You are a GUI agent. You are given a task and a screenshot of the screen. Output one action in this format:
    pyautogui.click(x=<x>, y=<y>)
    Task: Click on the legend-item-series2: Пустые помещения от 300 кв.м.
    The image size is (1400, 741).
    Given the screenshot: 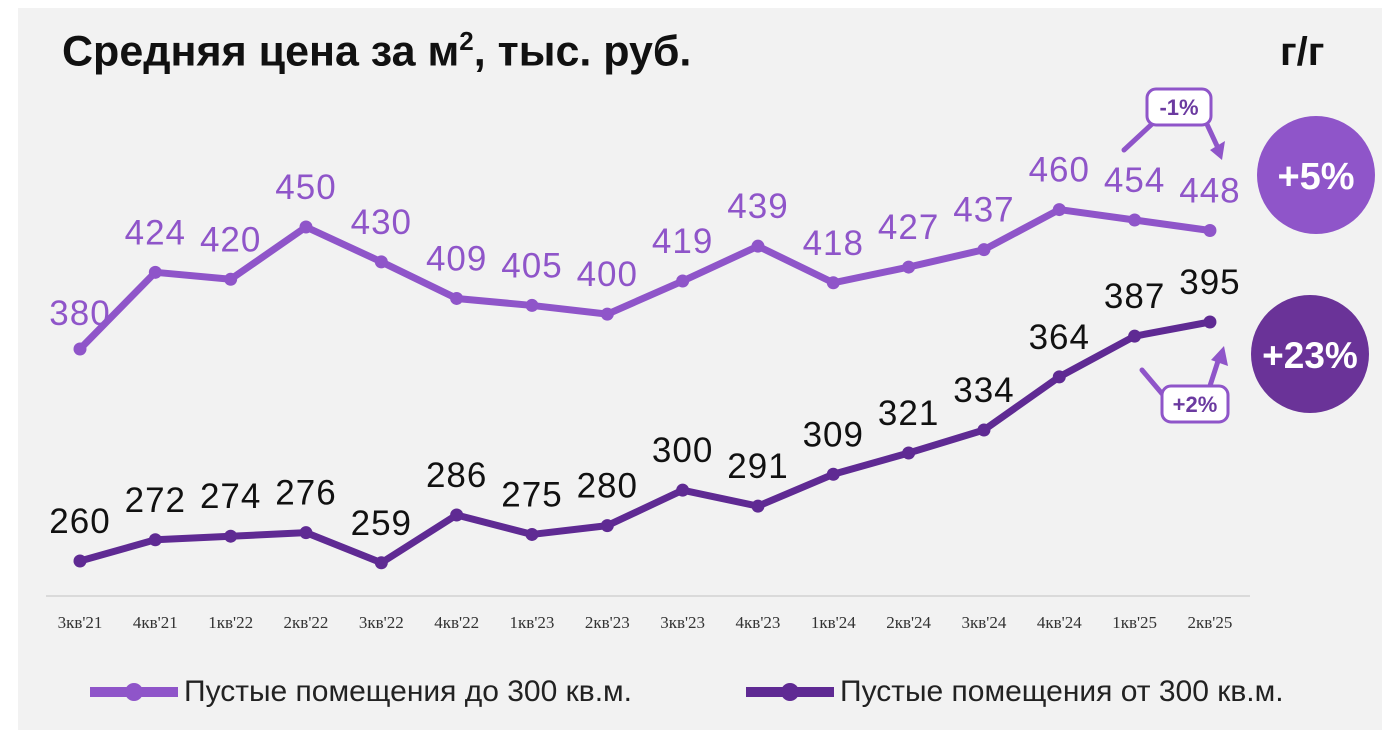 What is the action you would take?
    pyautogui.click(x=1015, y=692)
    